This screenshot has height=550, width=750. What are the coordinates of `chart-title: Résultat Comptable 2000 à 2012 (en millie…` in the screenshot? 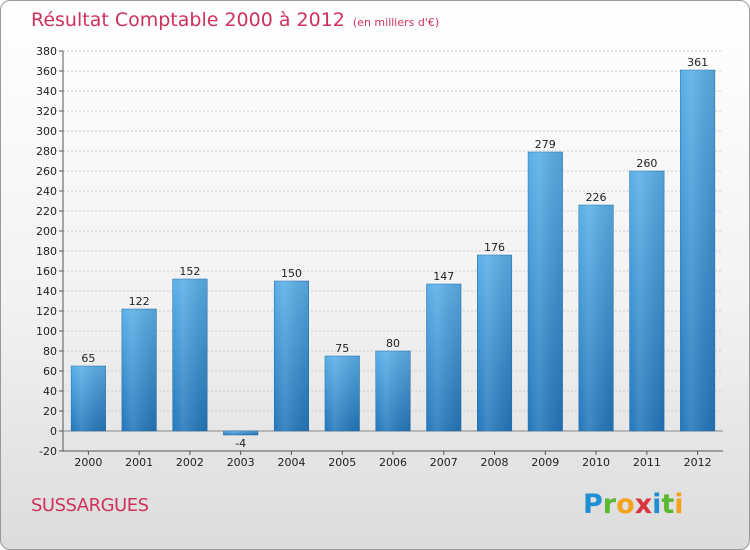 It's located at (235, 20).